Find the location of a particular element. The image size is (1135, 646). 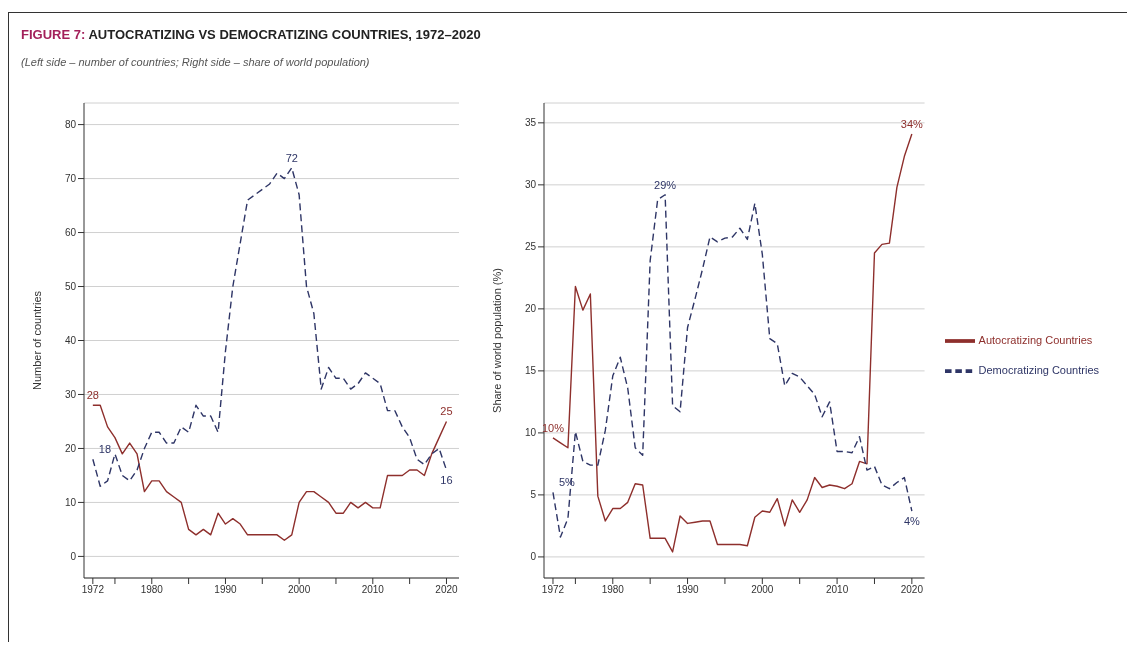

annotation: 28 is located at coordinates (92, 395).